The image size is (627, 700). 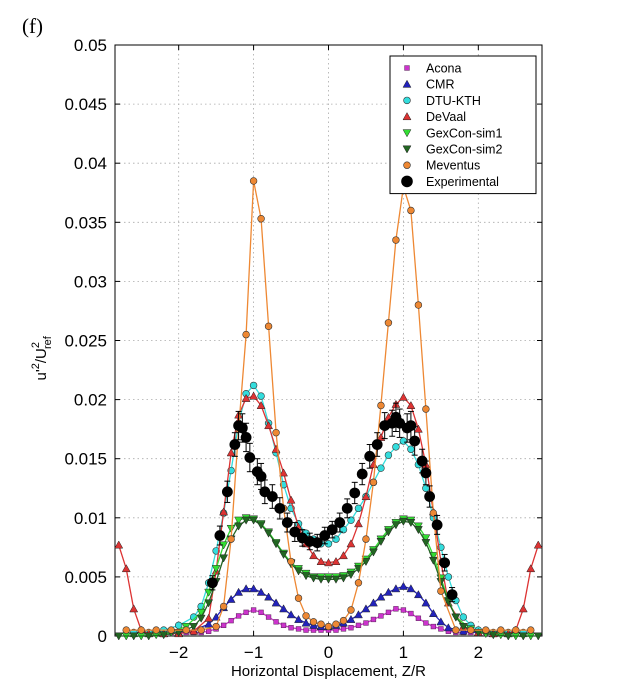 I want to click on panel-label: (f), so click(x=32, y=26).